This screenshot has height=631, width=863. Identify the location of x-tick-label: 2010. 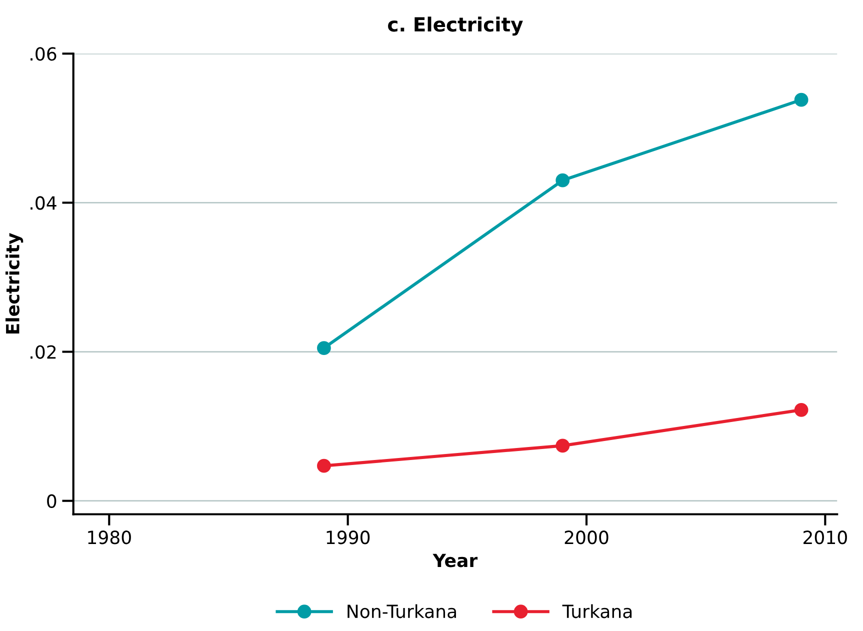
(825, 537).